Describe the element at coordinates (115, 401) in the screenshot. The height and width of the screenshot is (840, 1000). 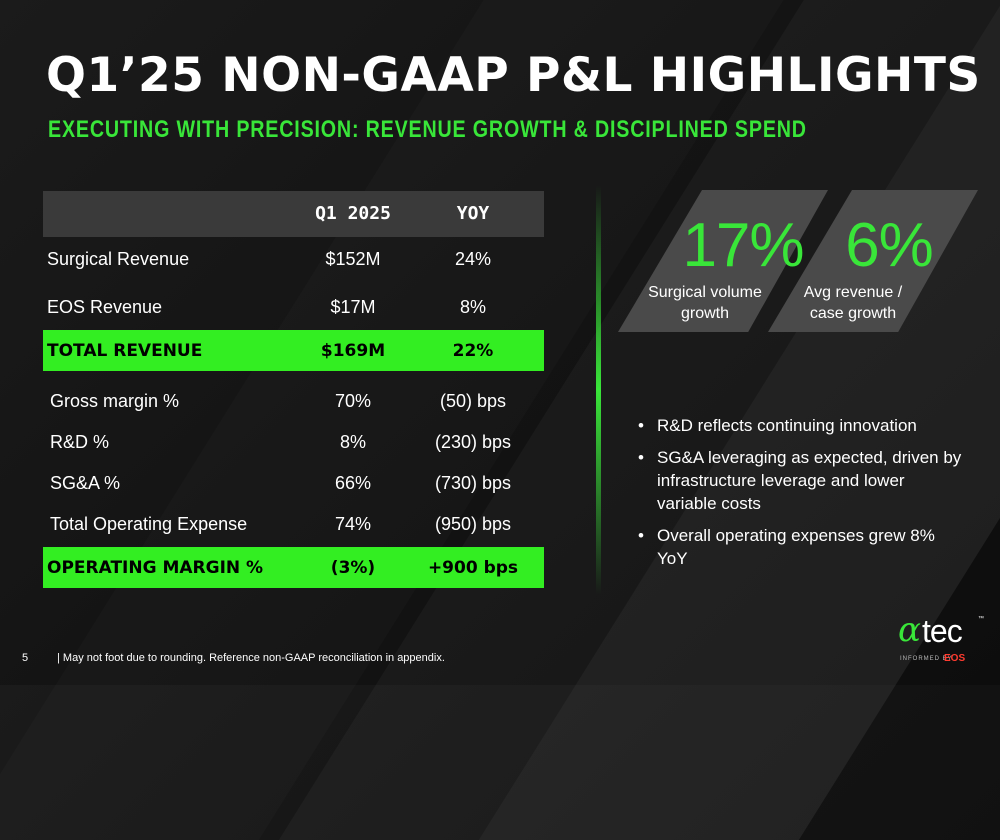
I see `row-label: Gross margin %` at that location.